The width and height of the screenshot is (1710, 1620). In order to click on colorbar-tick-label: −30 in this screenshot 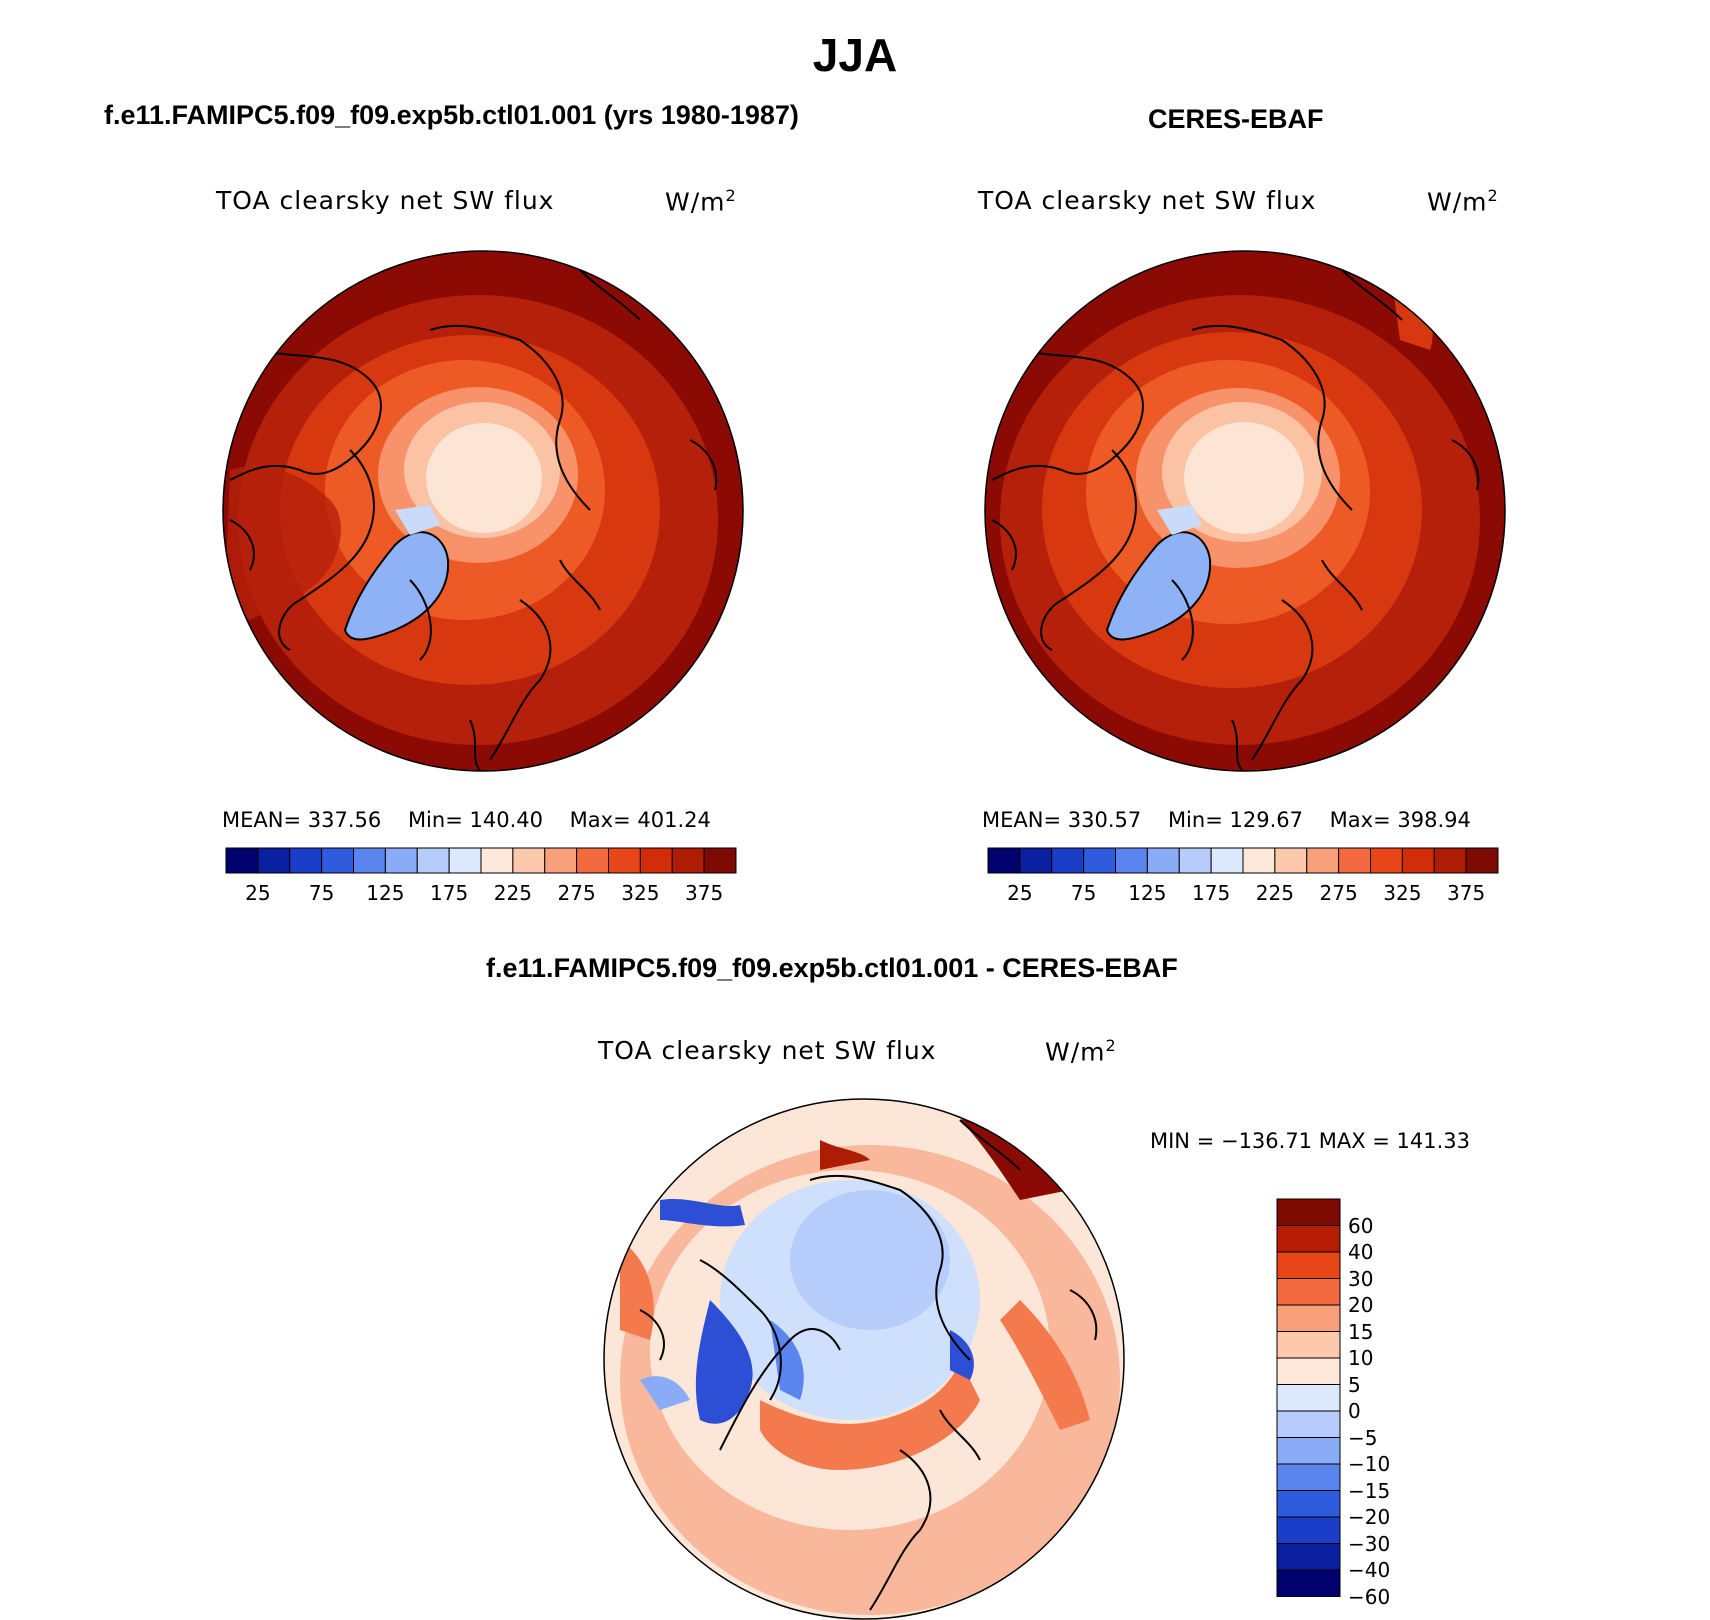, I will do `click(1369, 1543)`.